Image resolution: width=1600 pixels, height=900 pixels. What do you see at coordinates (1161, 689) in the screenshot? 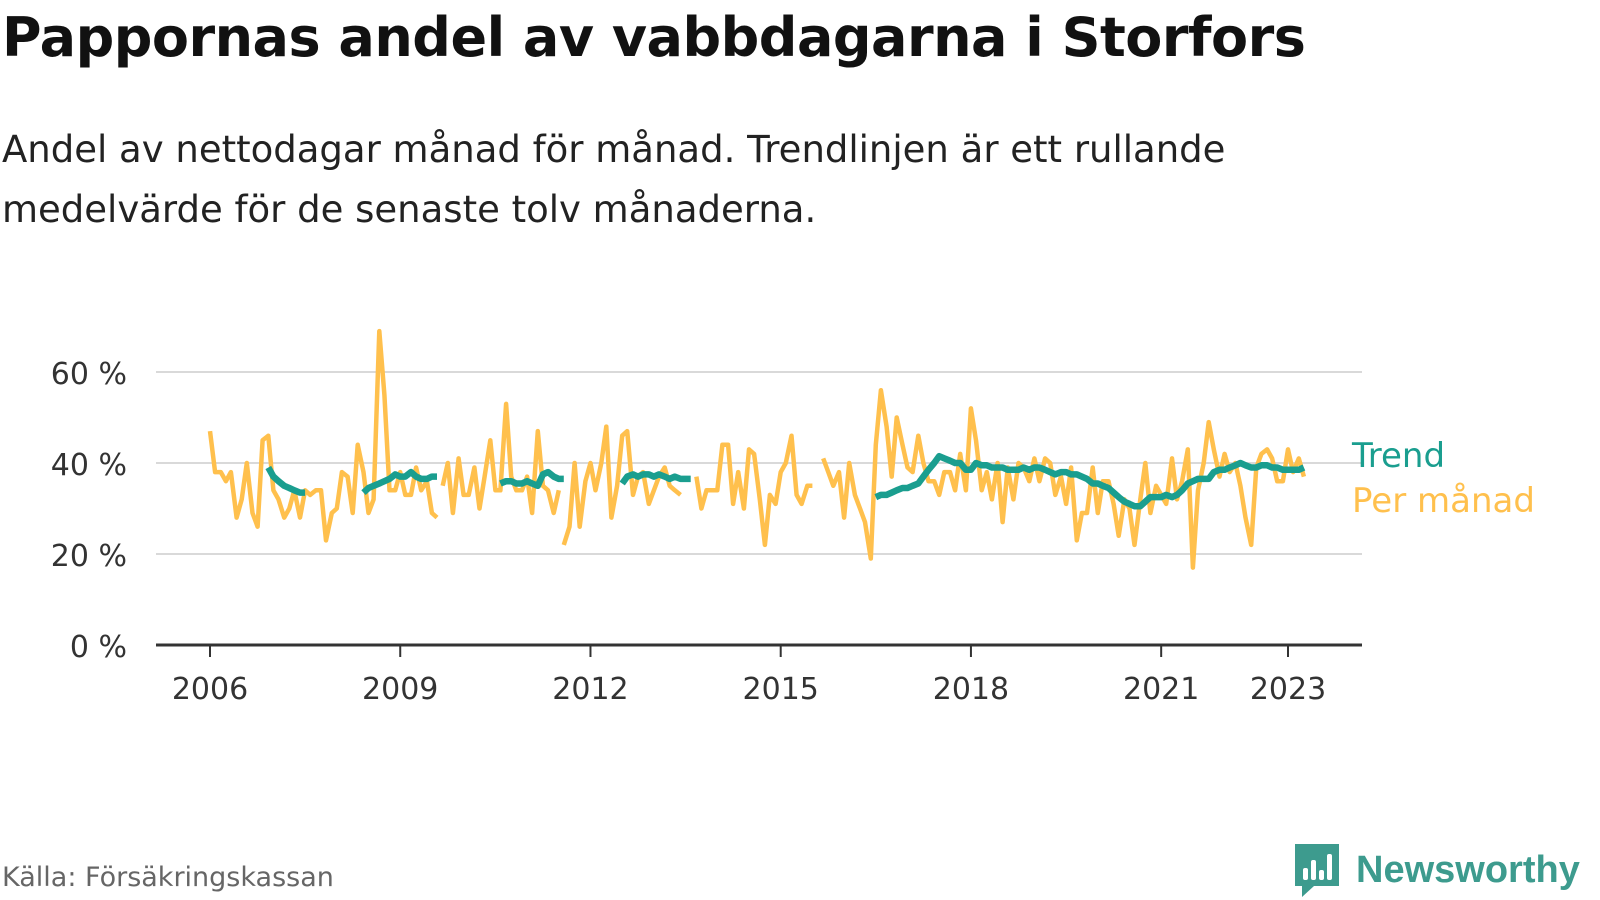
I see `x-tick-label-2021: 2021` at bounding box center [1161, 689].